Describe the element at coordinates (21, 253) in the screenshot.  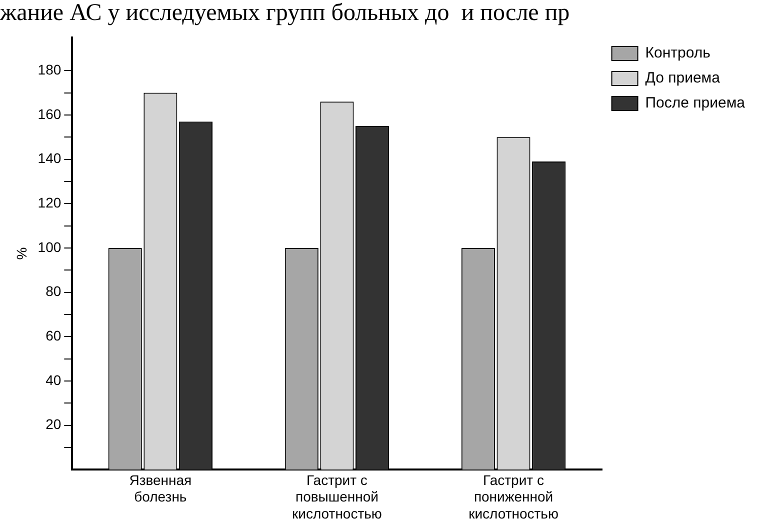
I see `y-axis-title: %` at that location.